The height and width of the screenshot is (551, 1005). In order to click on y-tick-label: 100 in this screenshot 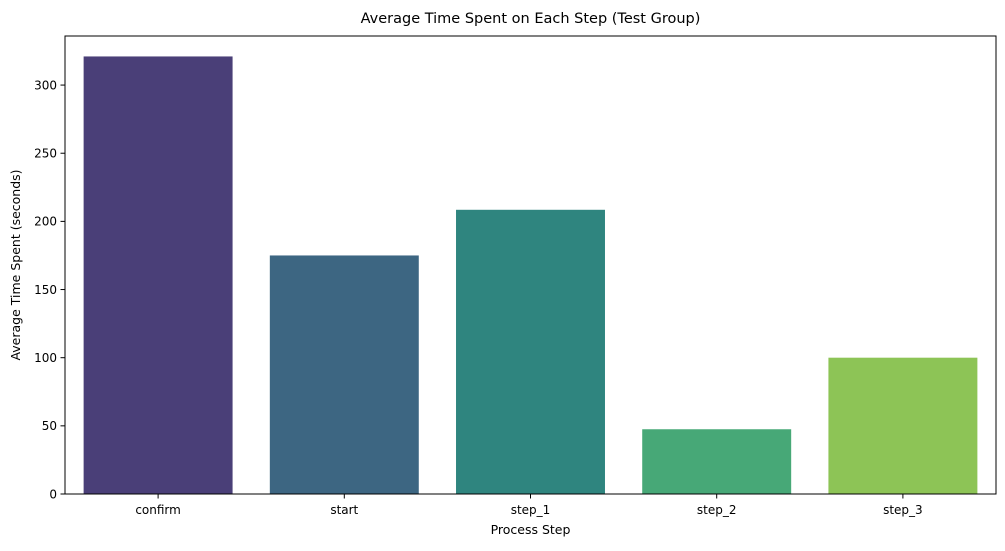, I will do `click(45, 358)`.